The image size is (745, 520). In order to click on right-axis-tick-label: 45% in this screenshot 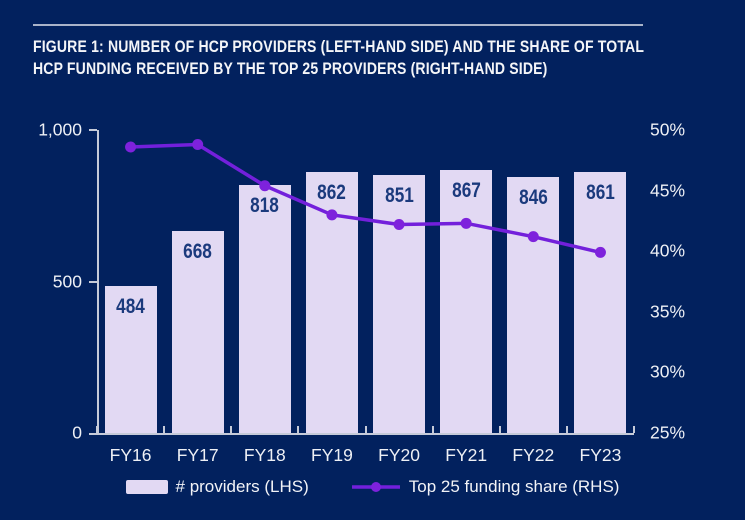, I will do `click(668, 190)`.